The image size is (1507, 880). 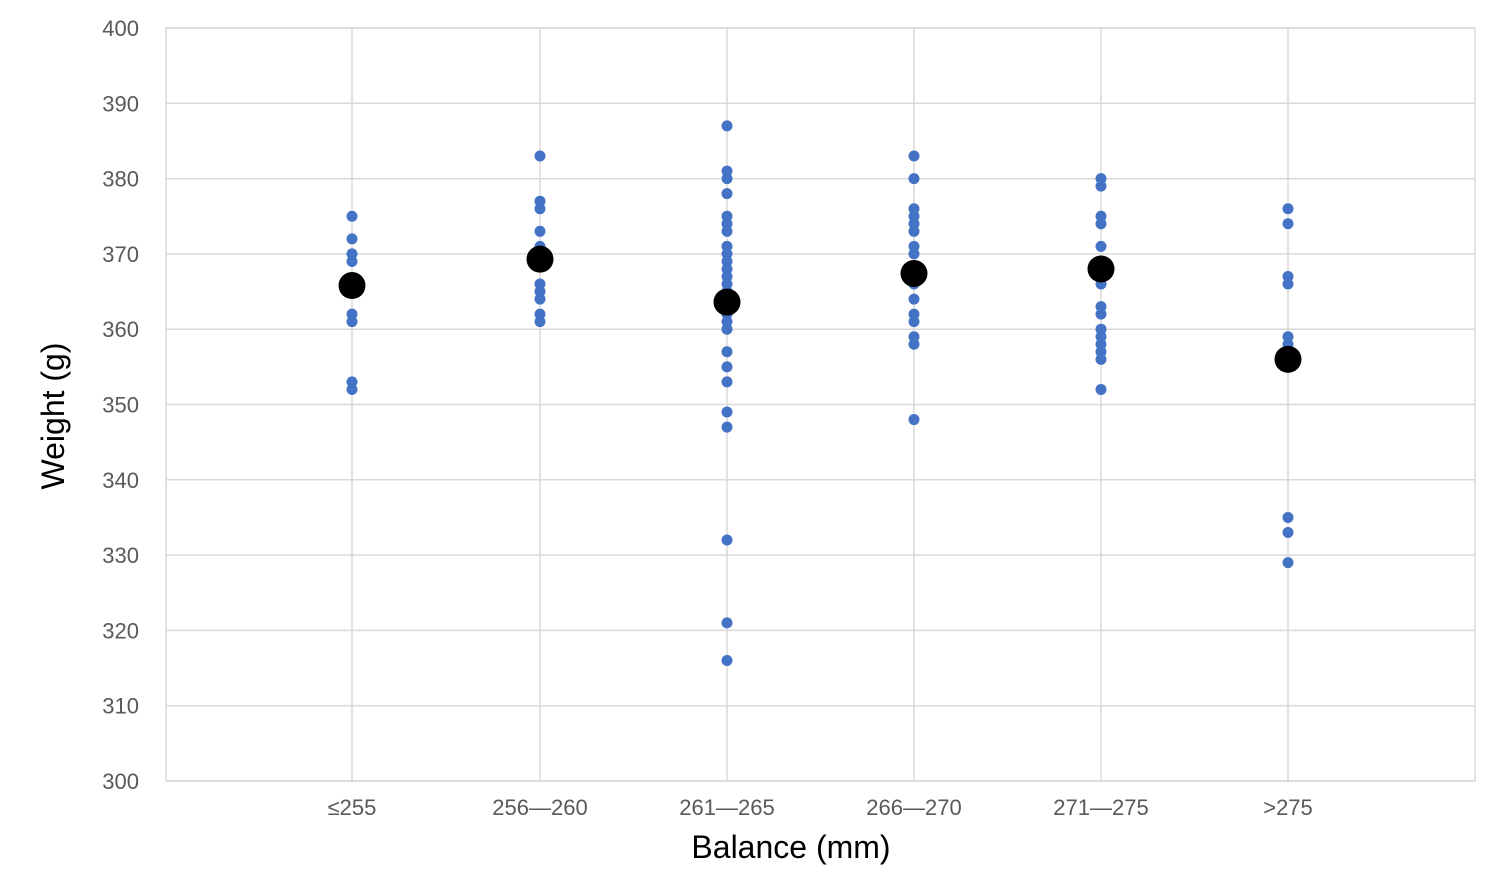 I want to click on y-tick-label: 350, so click(x=120, y=405).